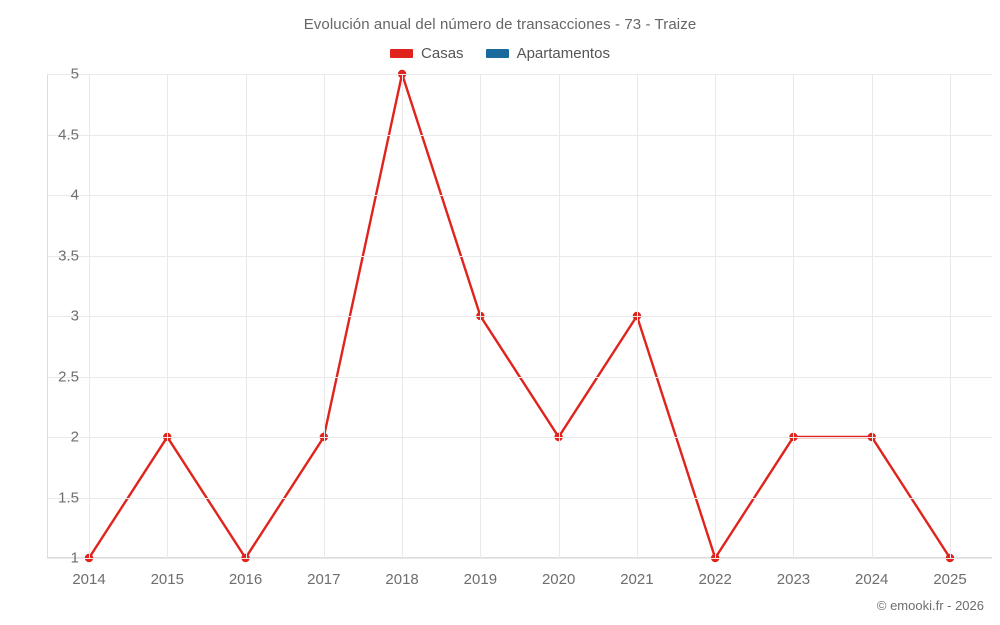 The height and width of the screenshot is (625, 1000). What do you see at coordinates (558, 579) in the screenshot?
I see `x-axis-tick-label: 2020` at bounding box center [558, 579].